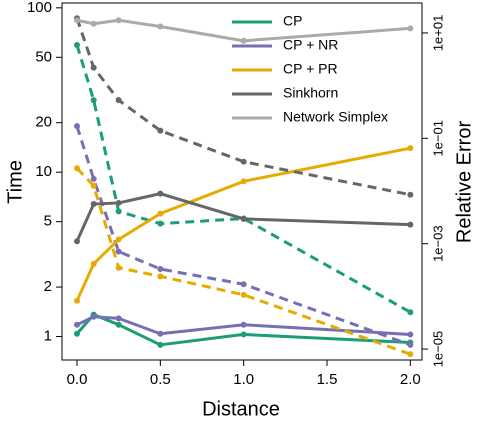  What do you see at coordinates (43, 122) in the screenshot?
I see `y-tick-label: 20` at bounding box center [43, 122].